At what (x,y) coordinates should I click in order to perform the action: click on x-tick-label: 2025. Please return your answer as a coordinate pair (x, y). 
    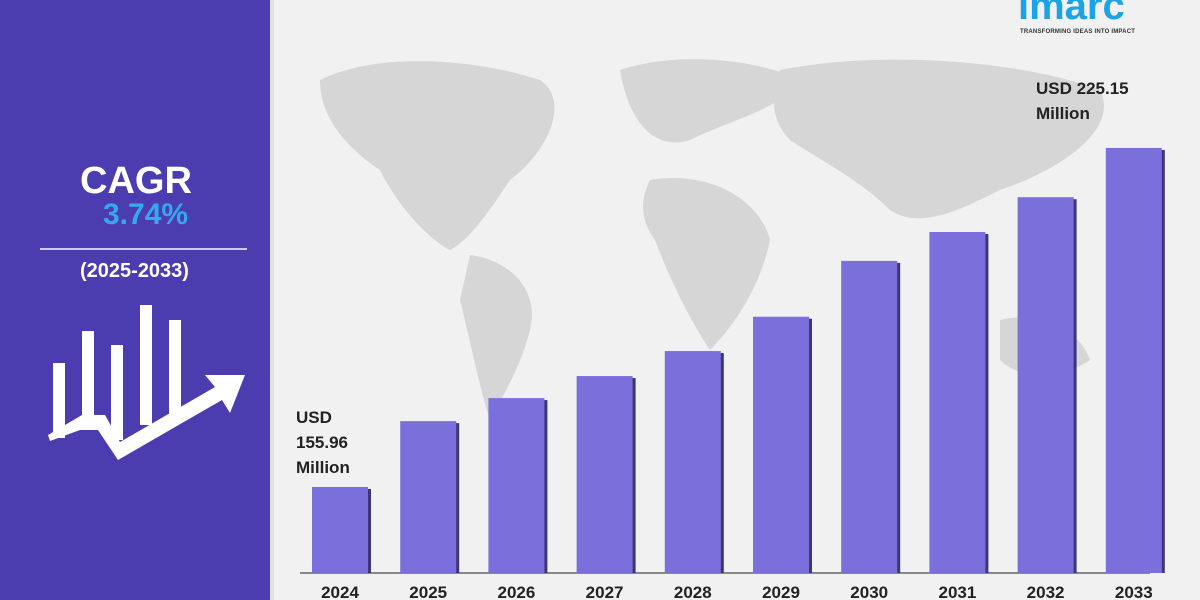
    Looking at the image, I should click on (428, 591).